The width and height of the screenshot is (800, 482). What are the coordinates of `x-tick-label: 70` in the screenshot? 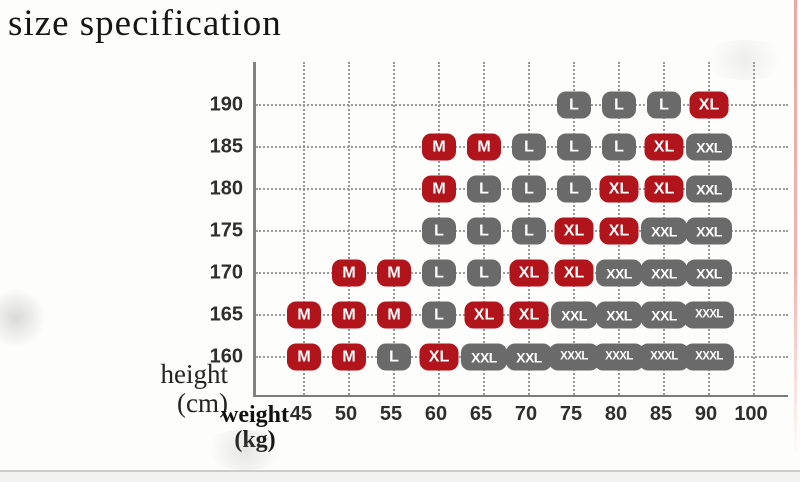 It's located at (526, 414).